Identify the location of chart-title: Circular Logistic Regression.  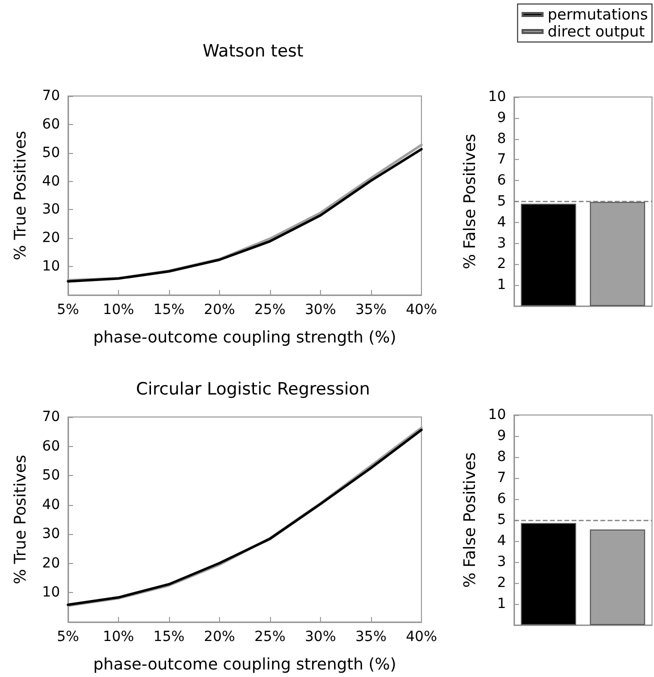
(253, 390).